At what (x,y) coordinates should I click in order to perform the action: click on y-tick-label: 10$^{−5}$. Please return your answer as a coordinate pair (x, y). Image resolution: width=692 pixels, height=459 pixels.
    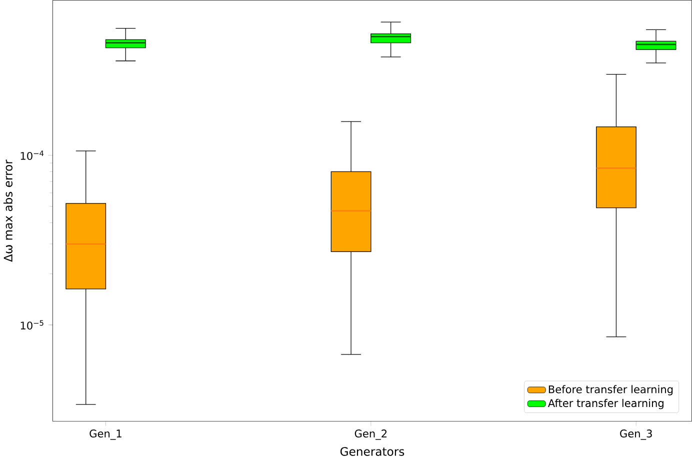
    Looking at the image, I should click on (32, 325).